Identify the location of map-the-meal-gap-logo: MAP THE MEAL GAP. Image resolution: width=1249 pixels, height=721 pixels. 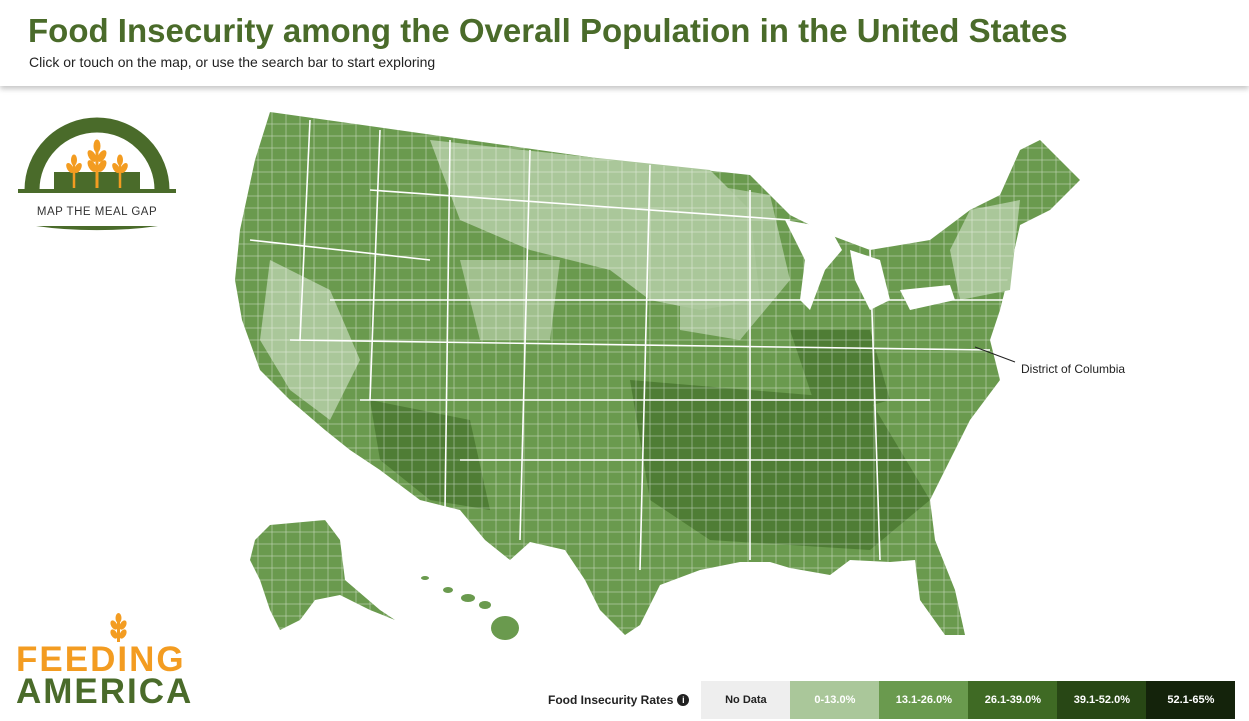
(97, 179).